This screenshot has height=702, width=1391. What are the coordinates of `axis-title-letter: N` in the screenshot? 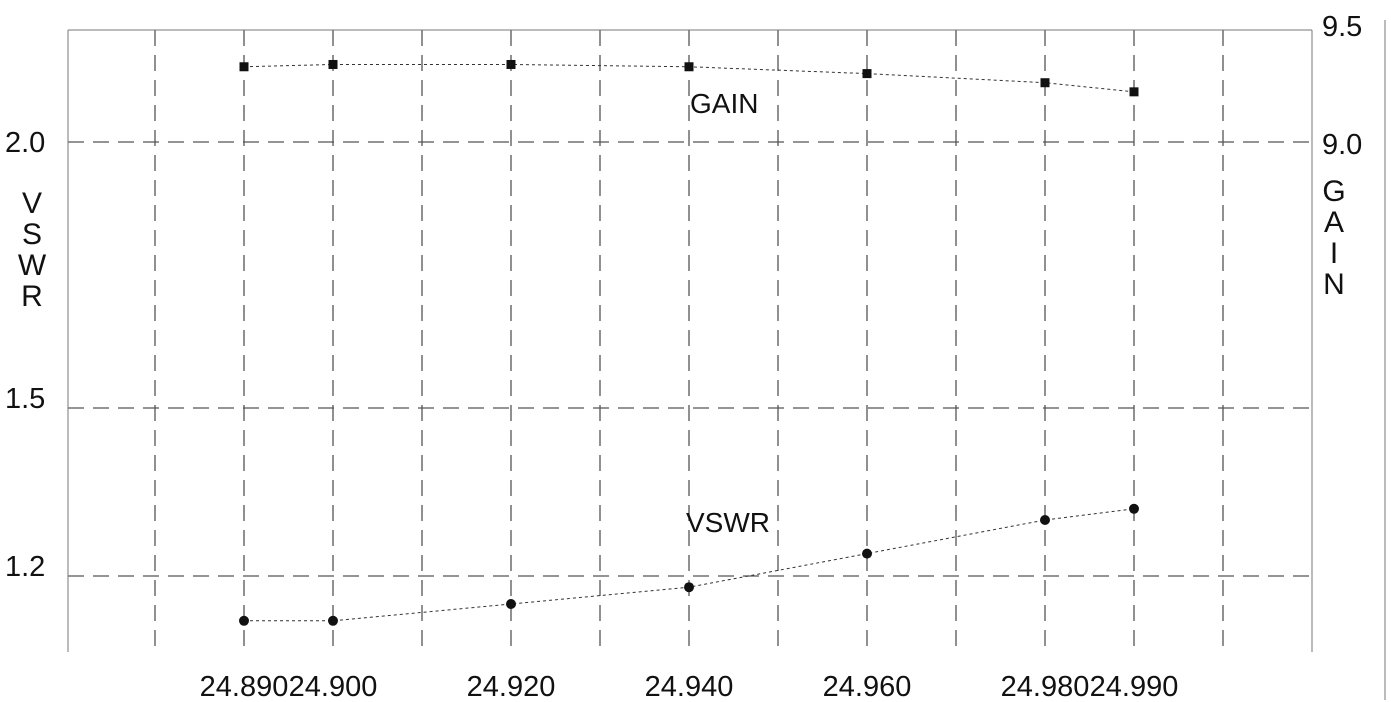 It's located at (1334, 284).